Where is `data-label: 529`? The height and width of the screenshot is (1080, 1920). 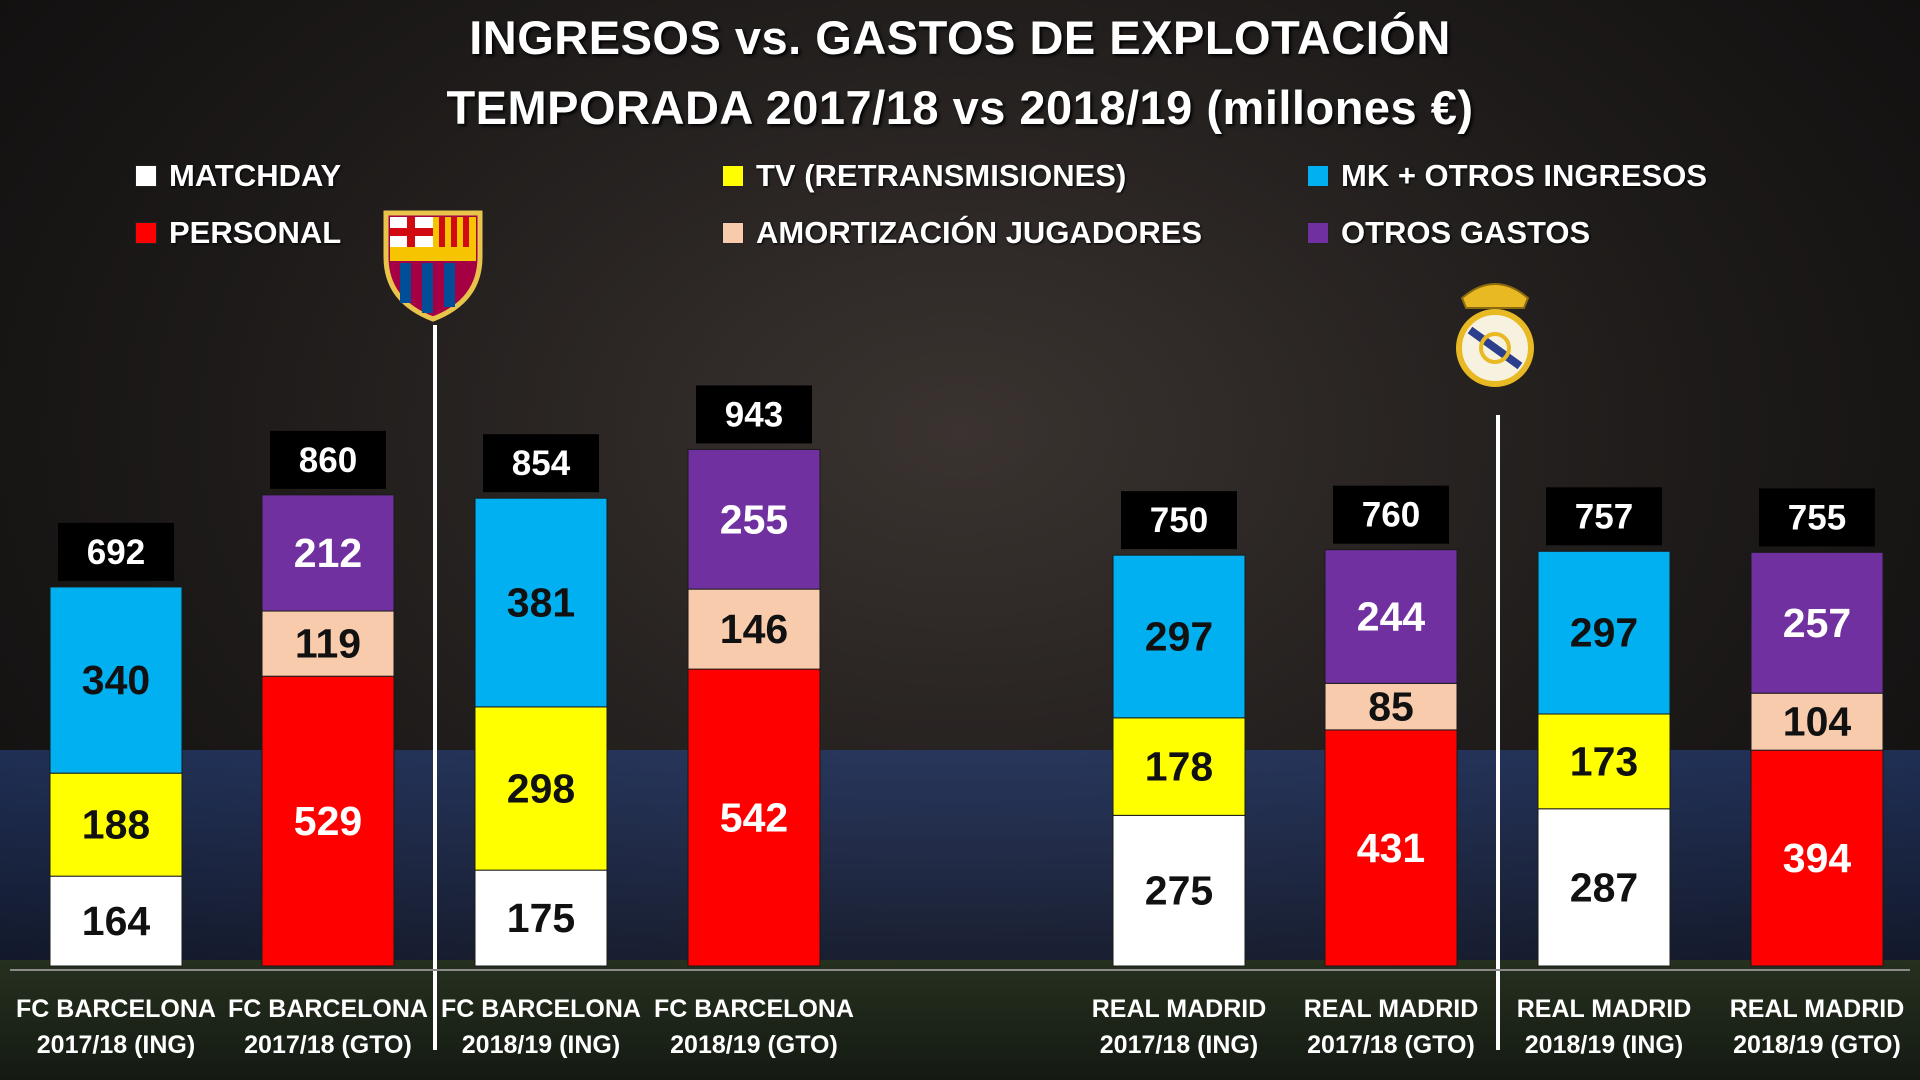 data-label: 529 is located at coordinates (328, 821).